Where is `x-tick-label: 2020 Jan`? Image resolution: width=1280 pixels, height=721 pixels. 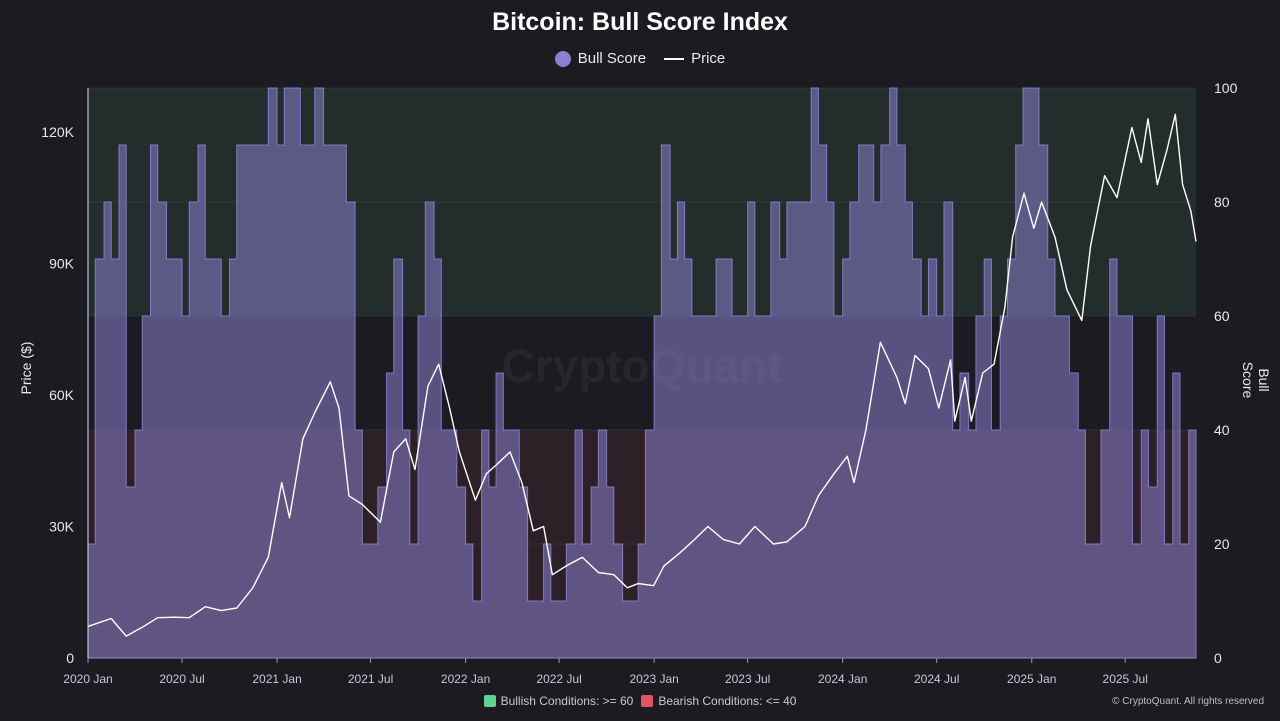 x-tick-label: 2020 Jan is located at coordinates (87, 679).